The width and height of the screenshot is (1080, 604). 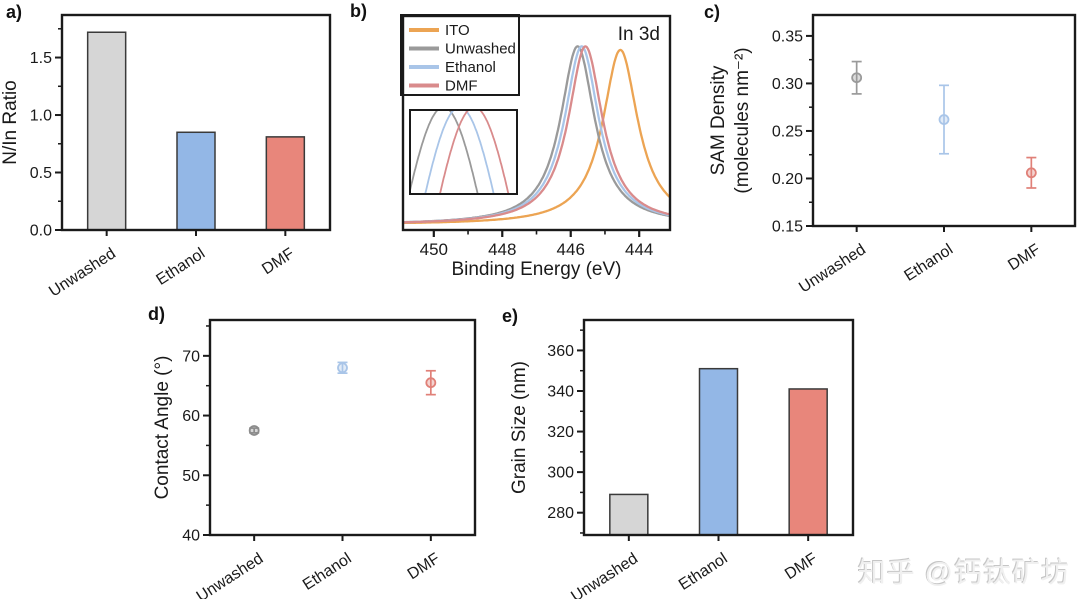 What do you see at coordinates (191, 416) in the screenshot?
I see `y-tick-label: 60` at bounding box center [191, 416].